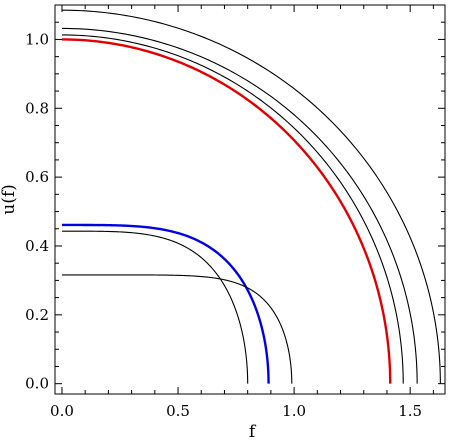 This screenshot has height=445, width=450. What do you see at coordinates (37, 246) in the screenshot?
I see `y-tick-label: 0.4` at bounding box center [37, 246].